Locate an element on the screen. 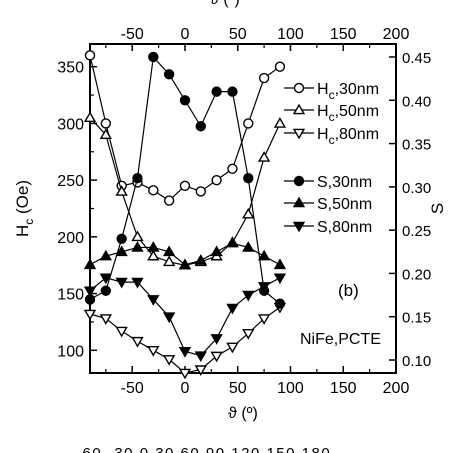  legend-label: S,50nm is located at coordinates (344, 204).